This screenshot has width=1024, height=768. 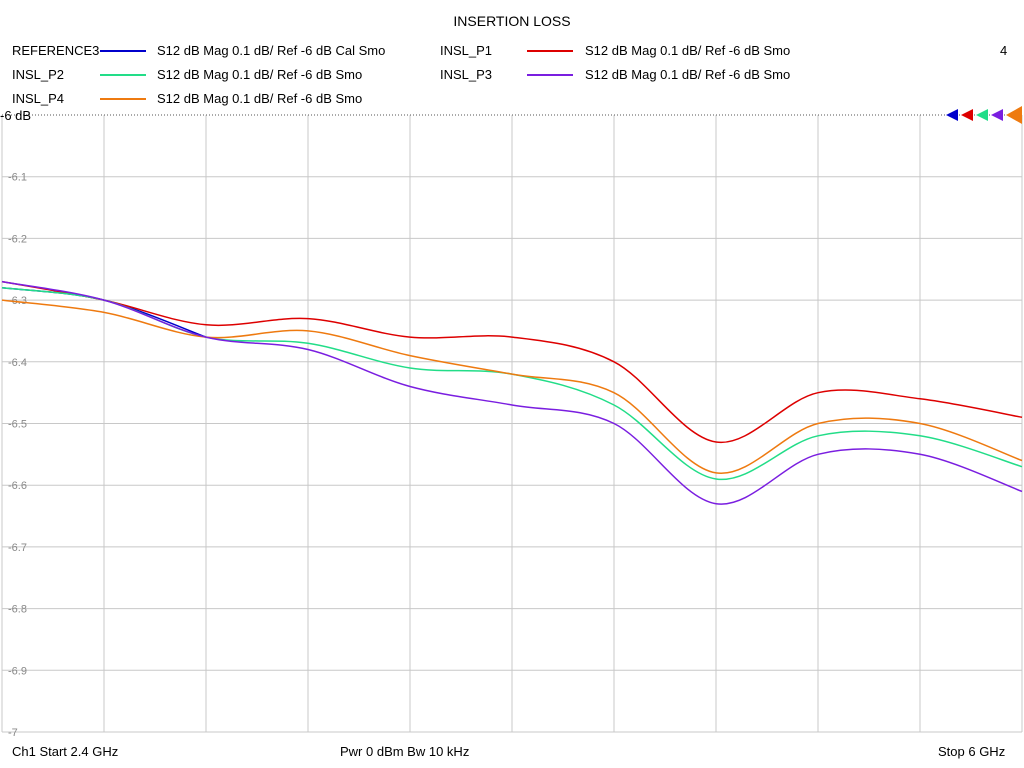 What do you see at coordinates (550, 75) in the screenshot?
I see `legend-line-insl-p3` at bounding box center [550, 75].